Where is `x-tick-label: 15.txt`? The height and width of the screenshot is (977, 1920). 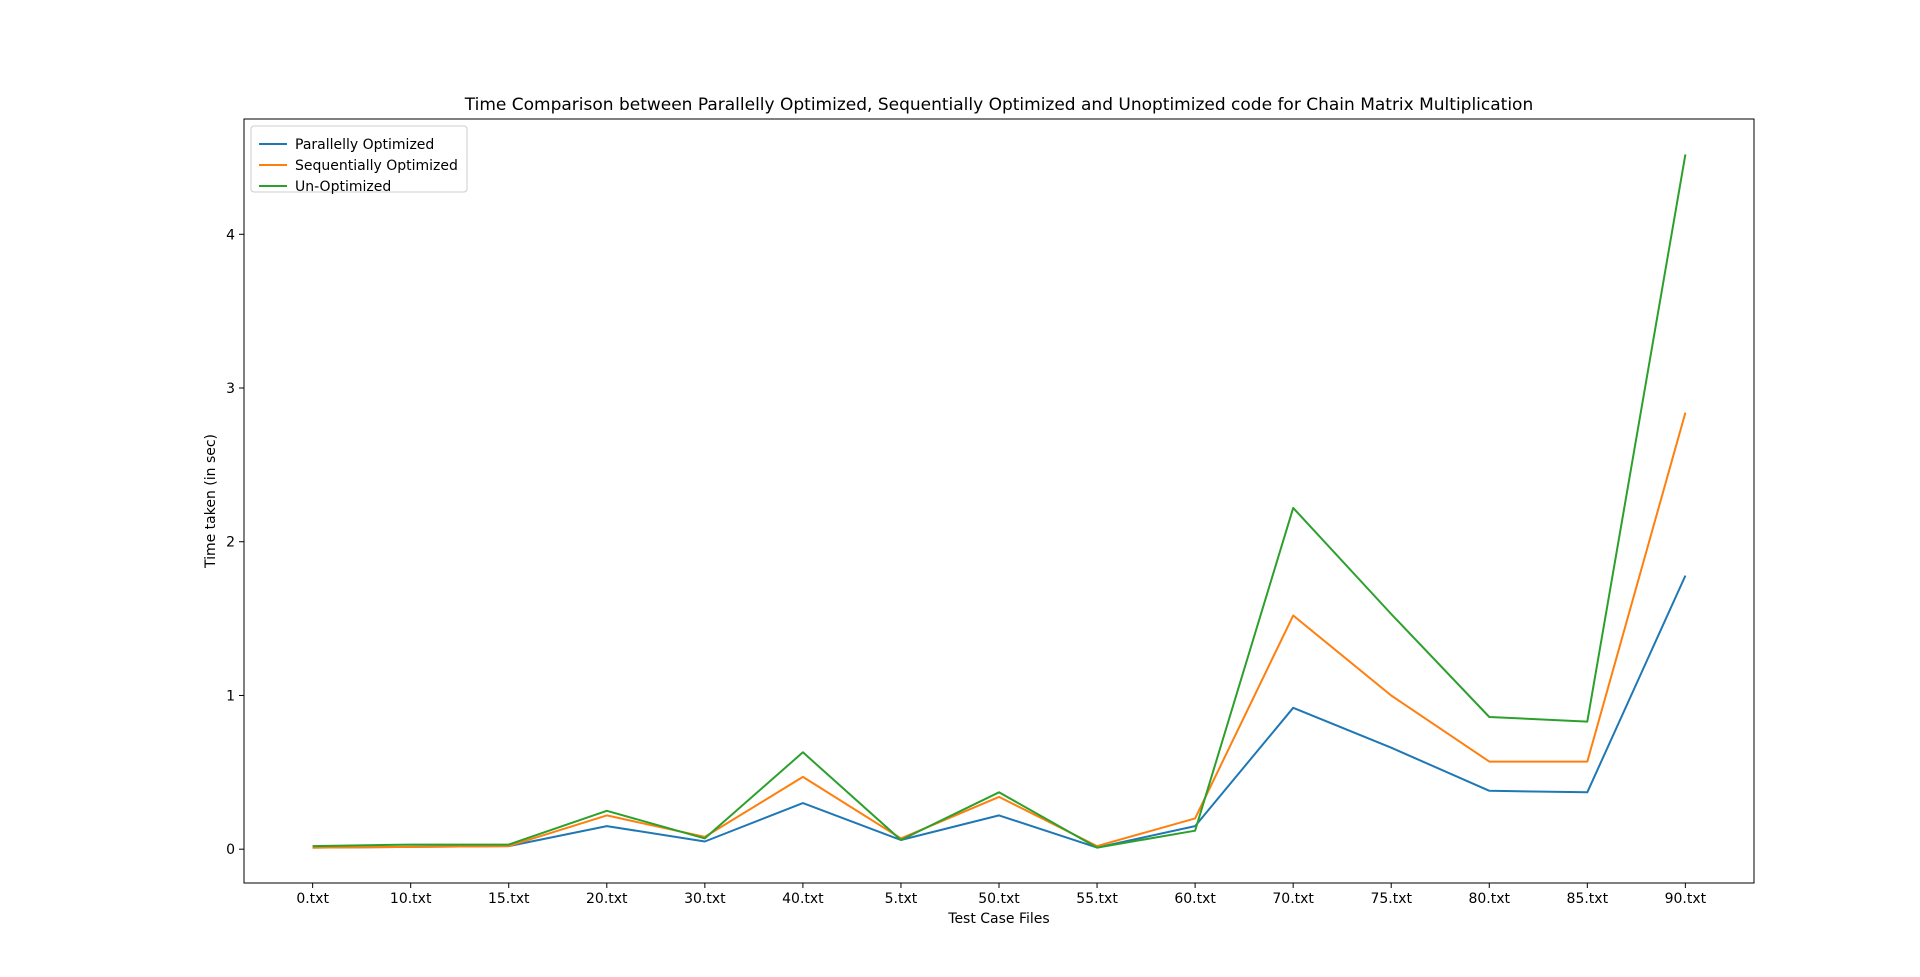
x-tick-label: 15.txt is located at coordinates (509, 899).